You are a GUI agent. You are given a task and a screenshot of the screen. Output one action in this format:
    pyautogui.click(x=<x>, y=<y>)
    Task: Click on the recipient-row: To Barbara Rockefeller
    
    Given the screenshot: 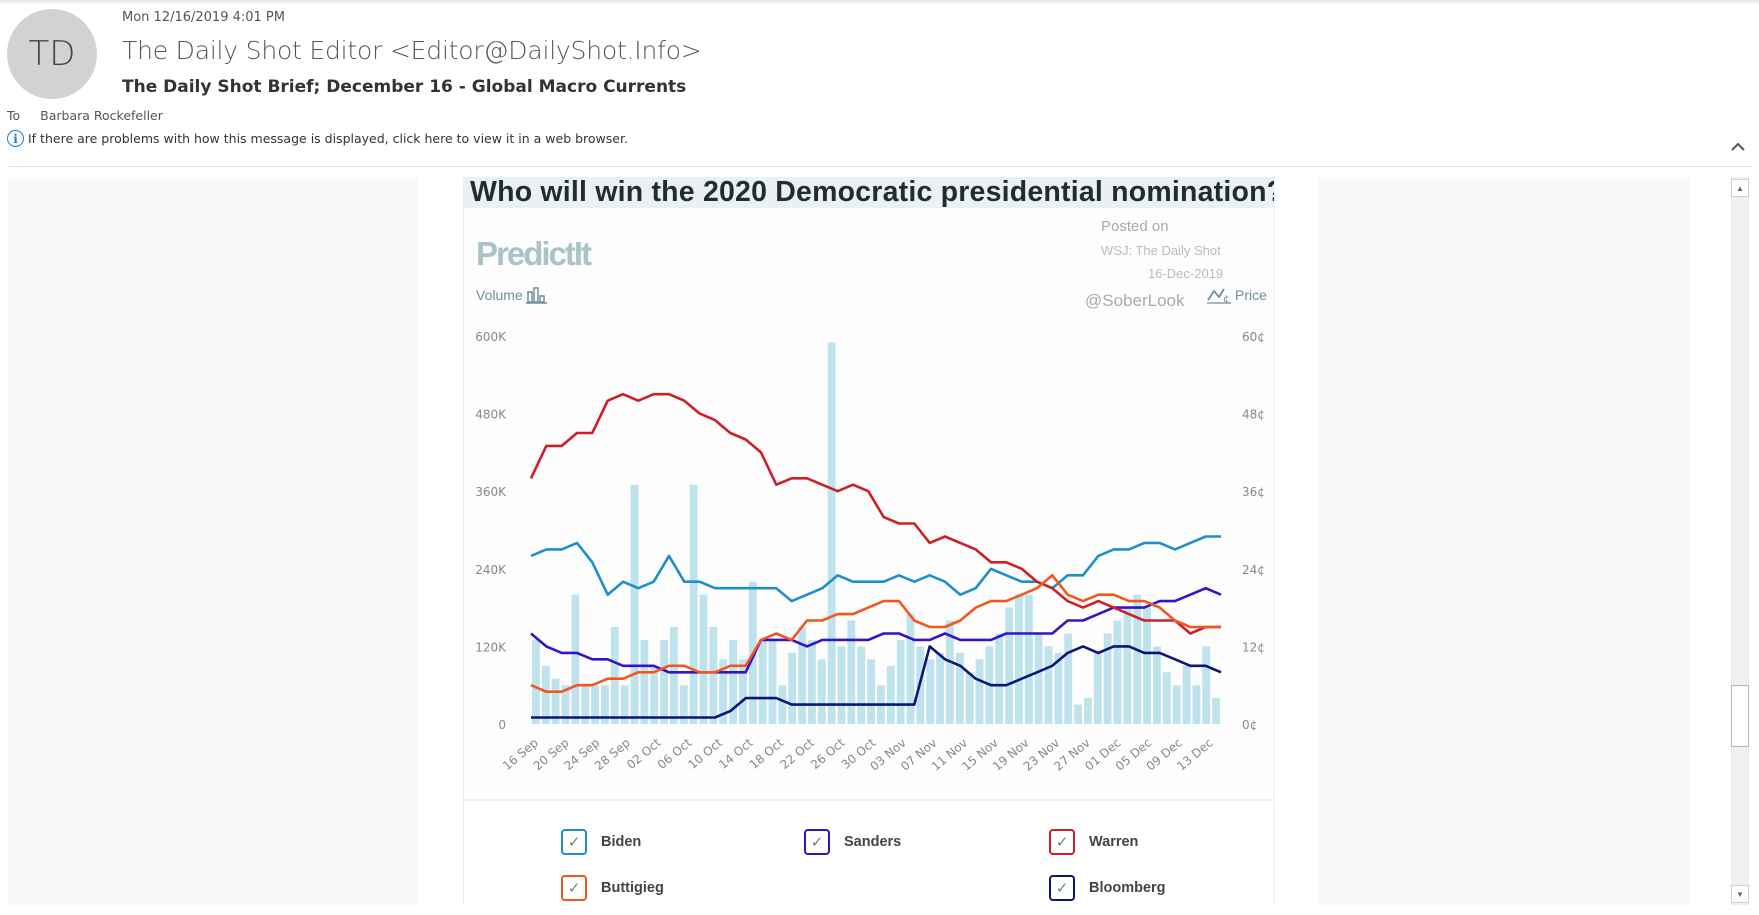 What is the action you would take?
    pyautogui.click(x=85, y=115)
    